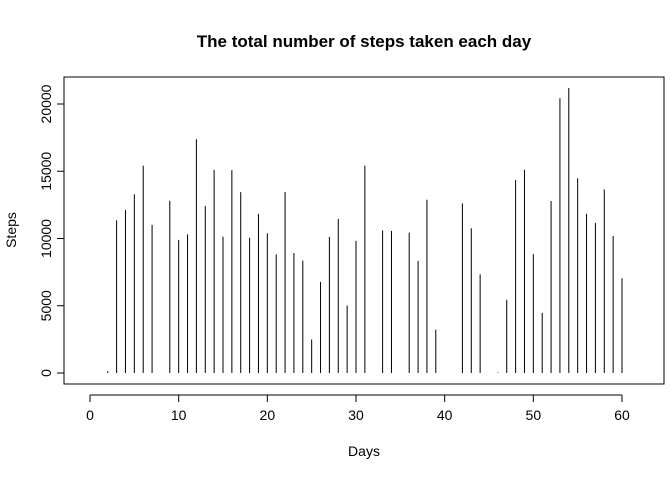 The width and height of the screenshot is (672, 480). What do you see at coordinates (46, 373) in the screenshot?
I see `y-tick-label: 0` at bounding box center [46, 373].